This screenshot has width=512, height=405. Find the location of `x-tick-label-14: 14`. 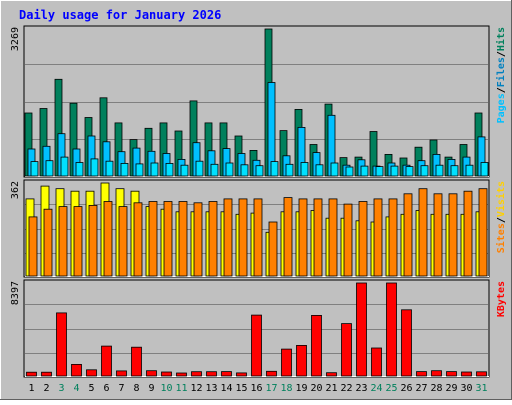

x-tick-label-14: 14 is located at coordinates (226, 388).